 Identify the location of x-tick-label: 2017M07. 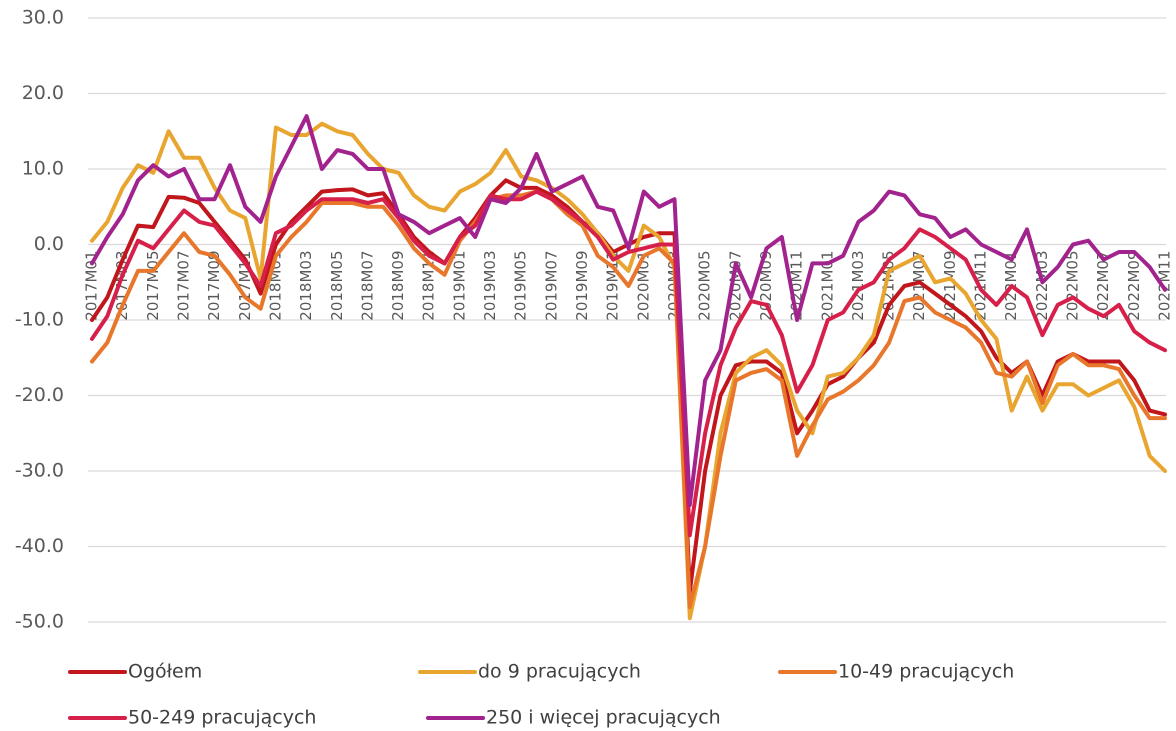
(183, 286).